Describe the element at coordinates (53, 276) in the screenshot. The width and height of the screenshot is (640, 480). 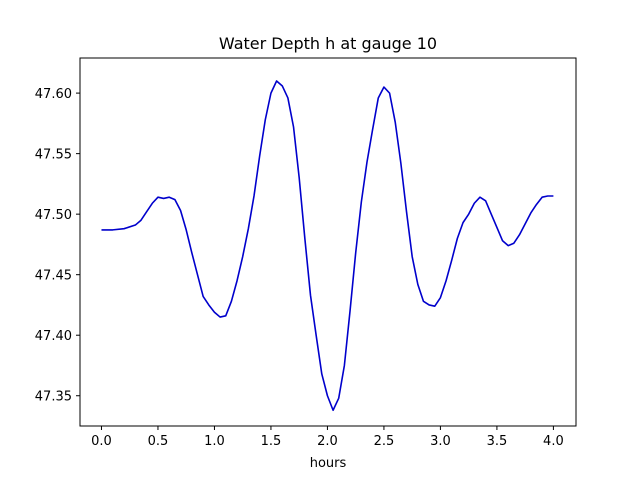
I see `y-tick-label: 47.45` at that location.